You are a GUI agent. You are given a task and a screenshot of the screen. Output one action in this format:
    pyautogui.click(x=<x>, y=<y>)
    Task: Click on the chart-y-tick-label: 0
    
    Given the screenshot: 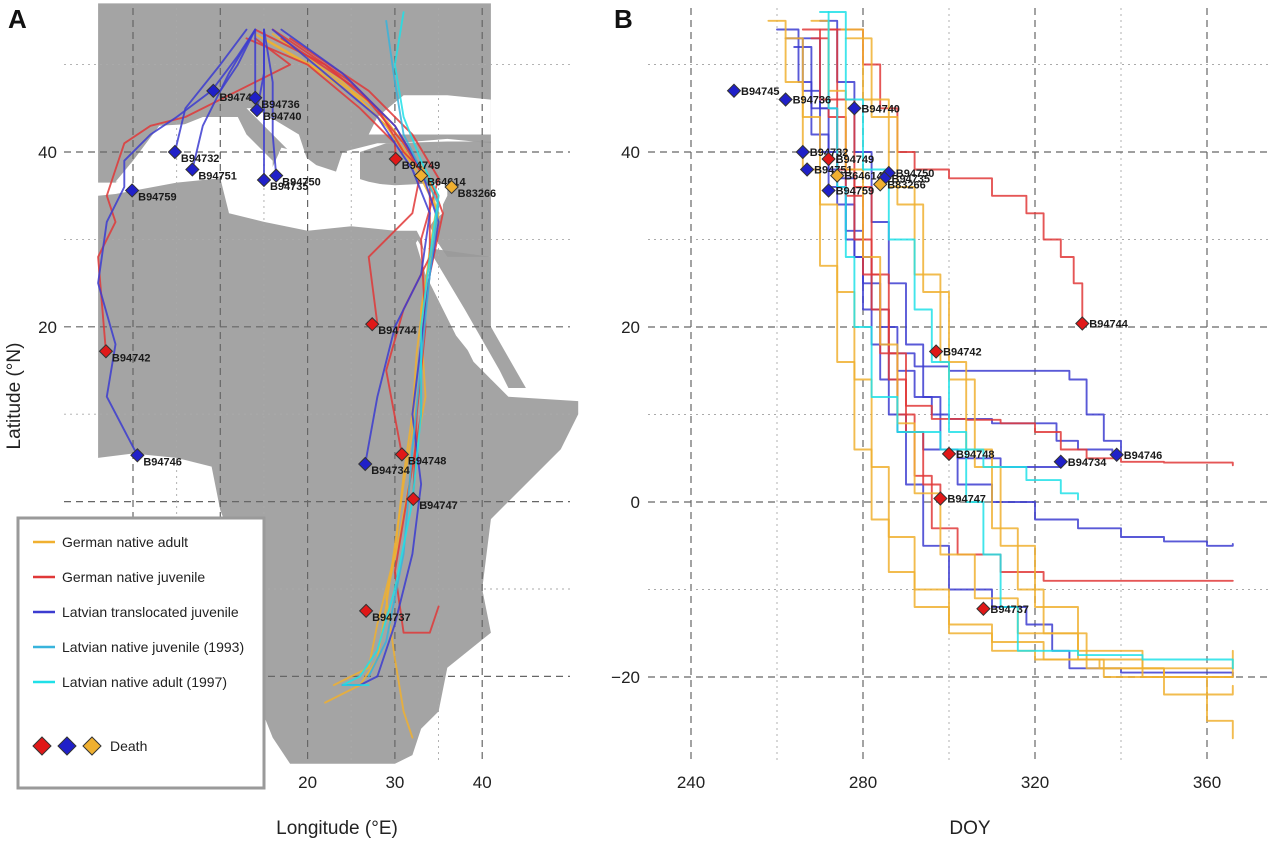 What is the action you would take?
    pyautogui.click(x=635, y=502)
    